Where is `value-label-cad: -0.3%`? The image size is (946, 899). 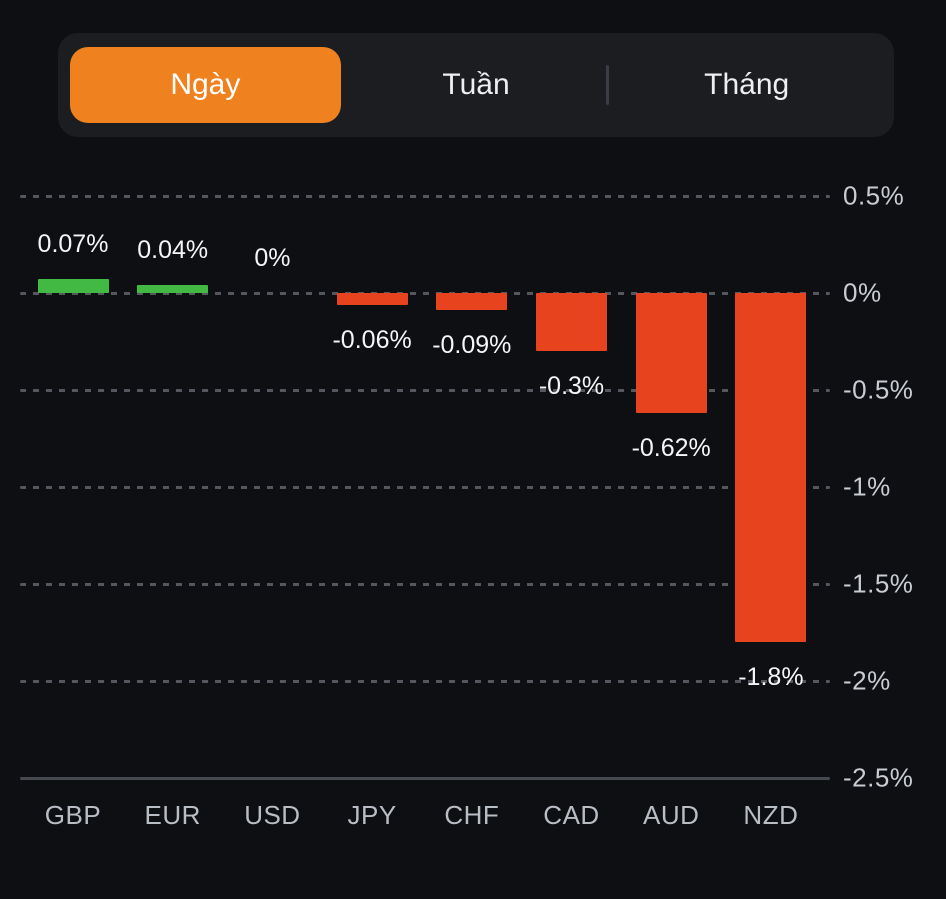
value-label-cad: -0.3% is located at coordinates (571, 386).